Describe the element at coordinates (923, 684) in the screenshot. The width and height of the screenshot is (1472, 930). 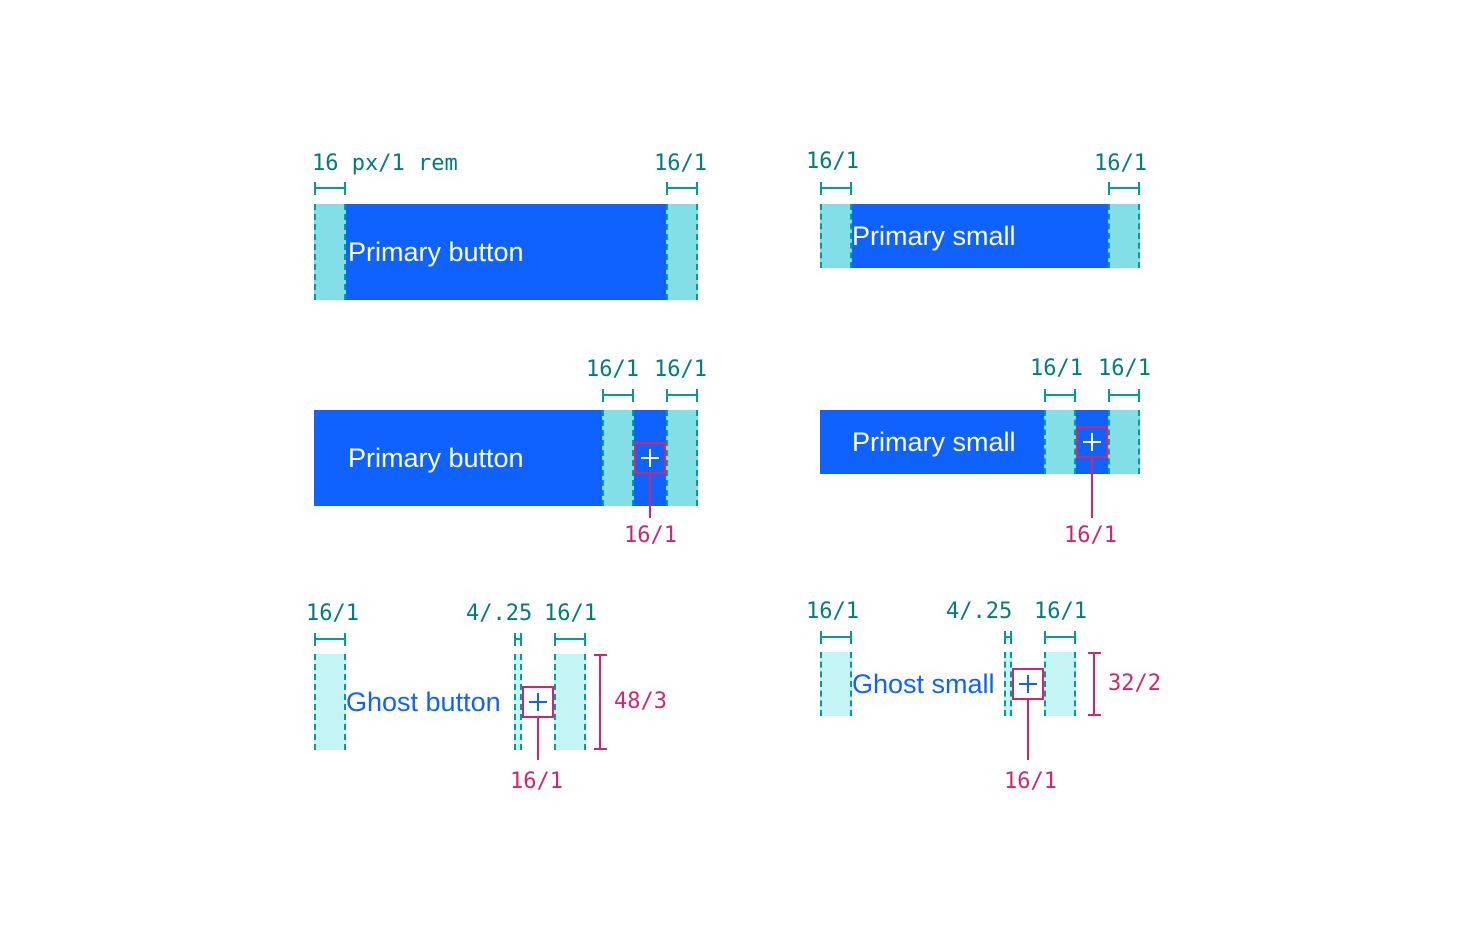
I see `ghost-small-label: Ghost small` at that location.